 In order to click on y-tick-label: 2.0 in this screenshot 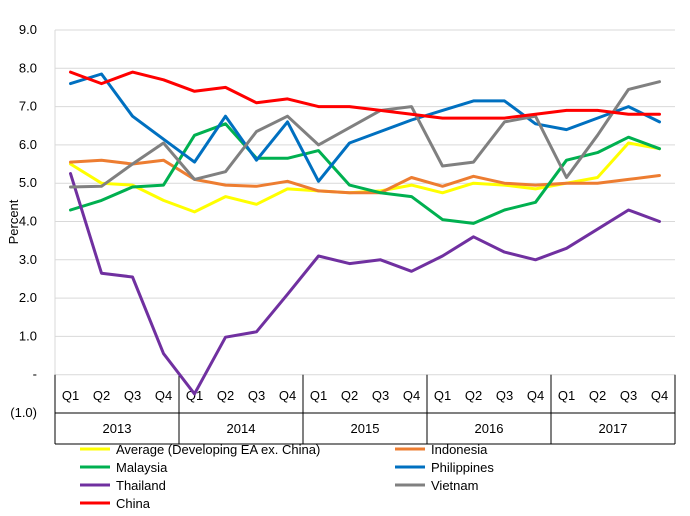, I will do `click(28, 297)`.